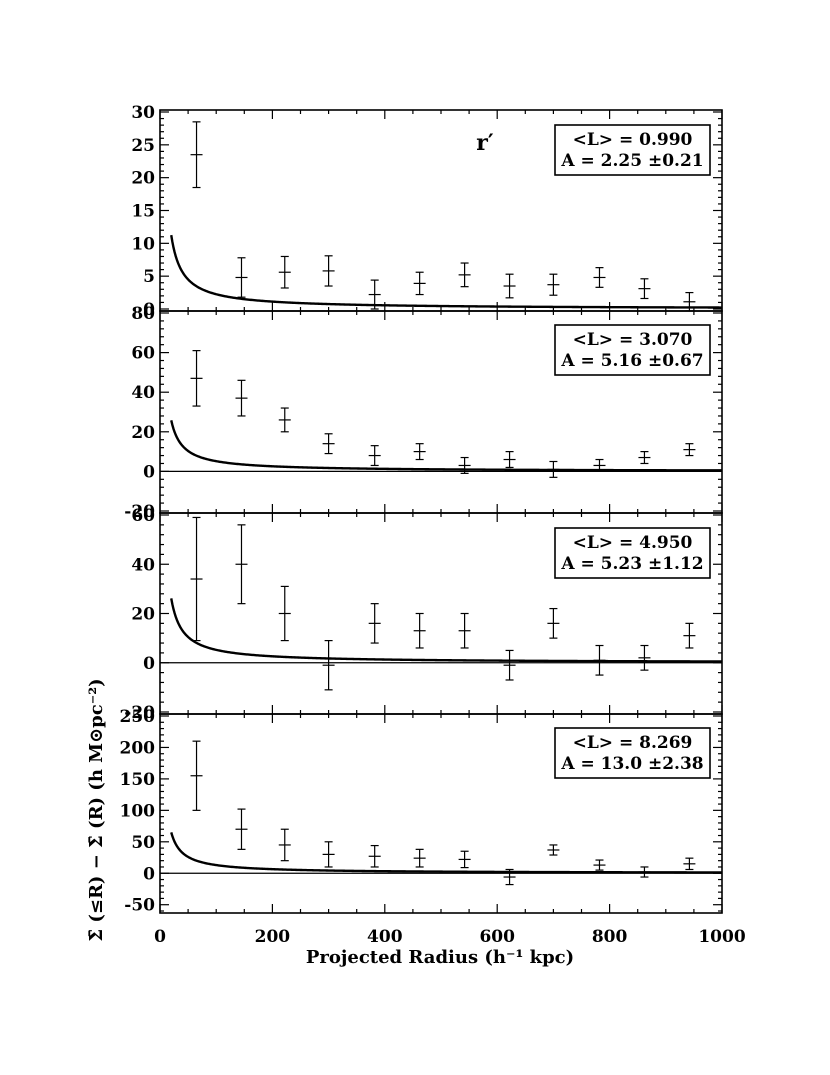  I want to click on x-axis-title: Projected Radius (h⁻¹ kpc), so click(440, 957).